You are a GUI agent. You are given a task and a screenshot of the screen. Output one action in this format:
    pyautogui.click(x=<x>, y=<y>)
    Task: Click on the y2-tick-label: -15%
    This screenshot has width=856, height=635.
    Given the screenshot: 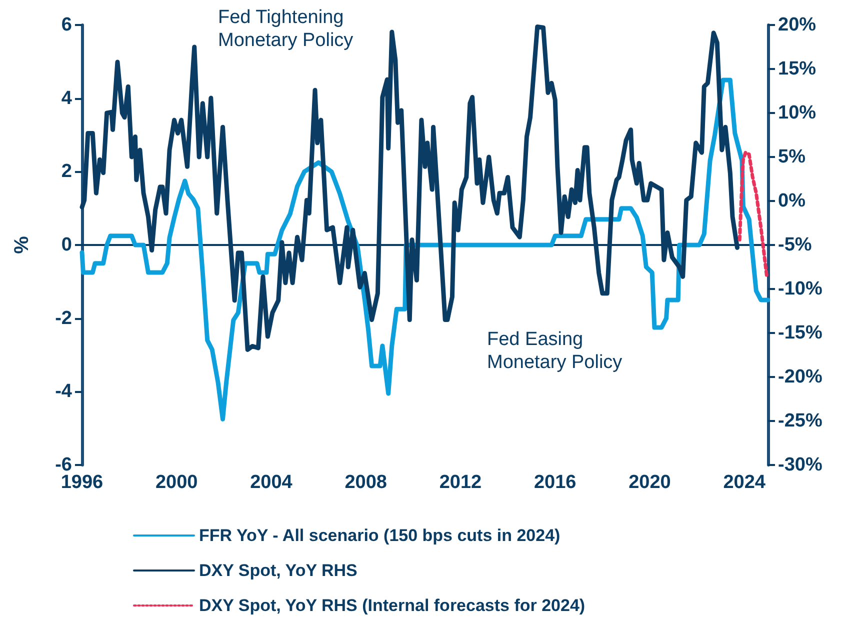 What is the action you would take?
    pyautogui.click(x=800, y=333)
    